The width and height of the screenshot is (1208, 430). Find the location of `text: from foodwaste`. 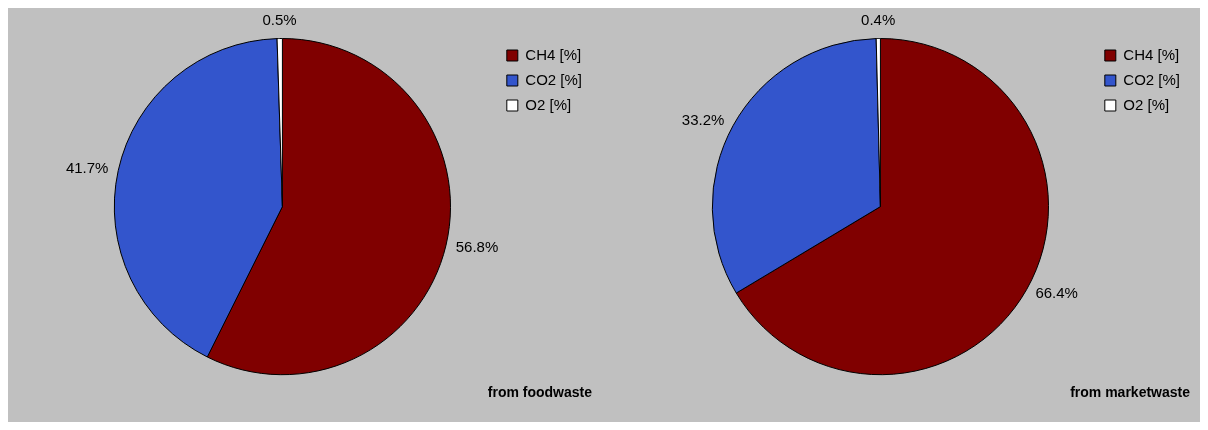

text: from foodwaste is located at coordinates (540, 392).